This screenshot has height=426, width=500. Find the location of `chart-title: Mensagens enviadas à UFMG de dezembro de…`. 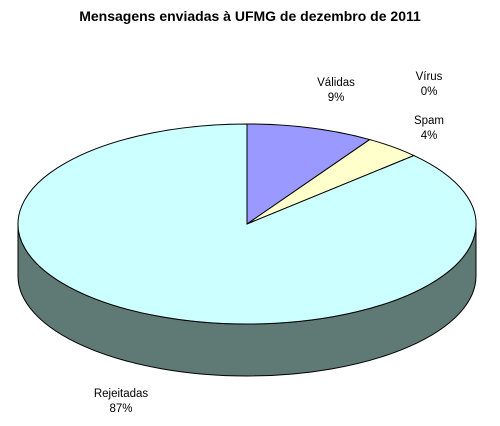

chart-title: Mensagens enviadas à UFMG de dezembro de… is located at coordinates (250, 16).